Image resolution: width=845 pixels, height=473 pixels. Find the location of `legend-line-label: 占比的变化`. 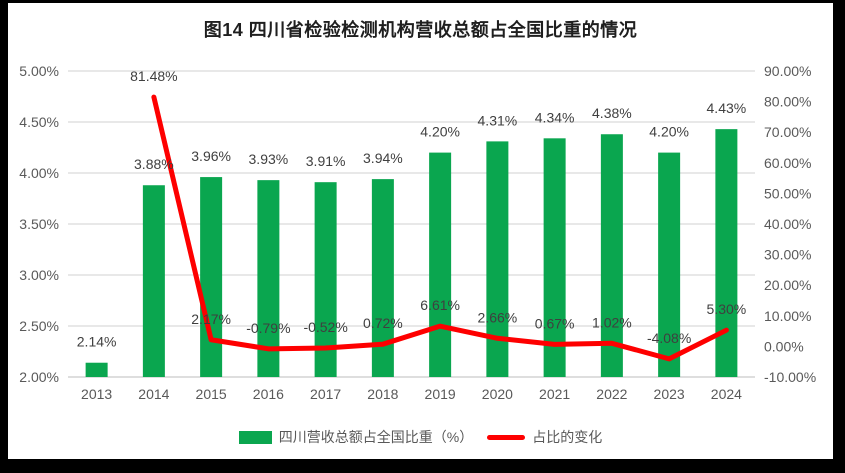

legend-line-label: 占比的变化 is located at coordinates (567, 437).